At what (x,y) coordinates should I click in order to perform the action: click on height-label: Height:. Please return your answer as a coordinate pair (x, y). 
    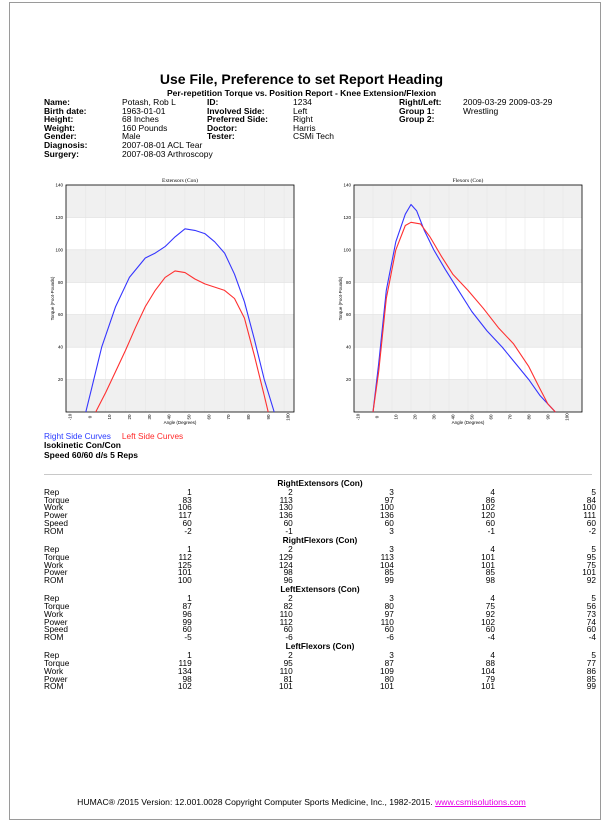
    Looking at the image, I should click on (59, 119).